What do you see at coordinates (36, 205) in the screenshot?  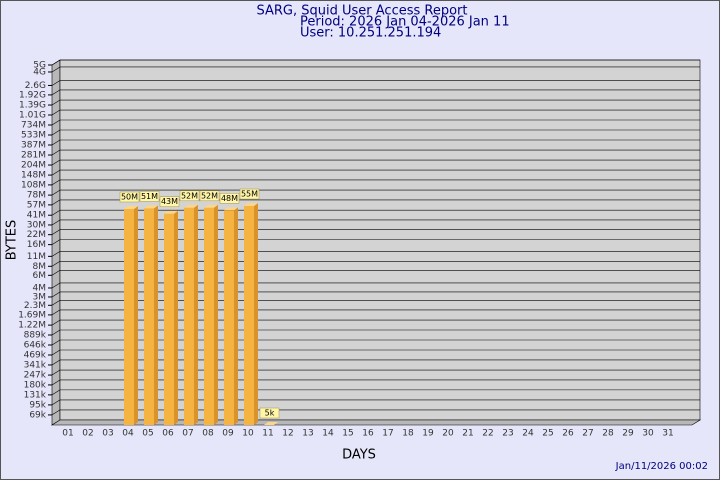 I see `y-tick-label: 57M` at bounding box center [36, 205].